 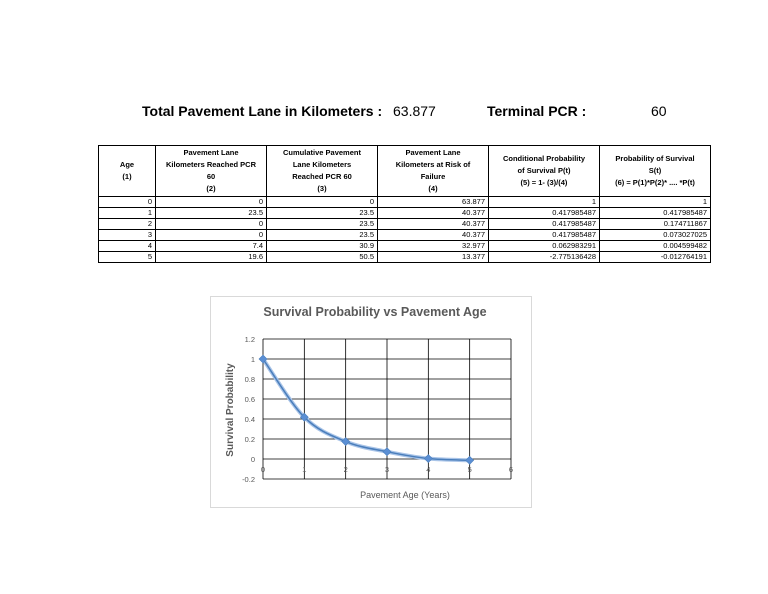 I want to click on table-row: 5 19.6 50.5 13.377 -2.775136428 -0.012764191, so click(x=404, y=257).